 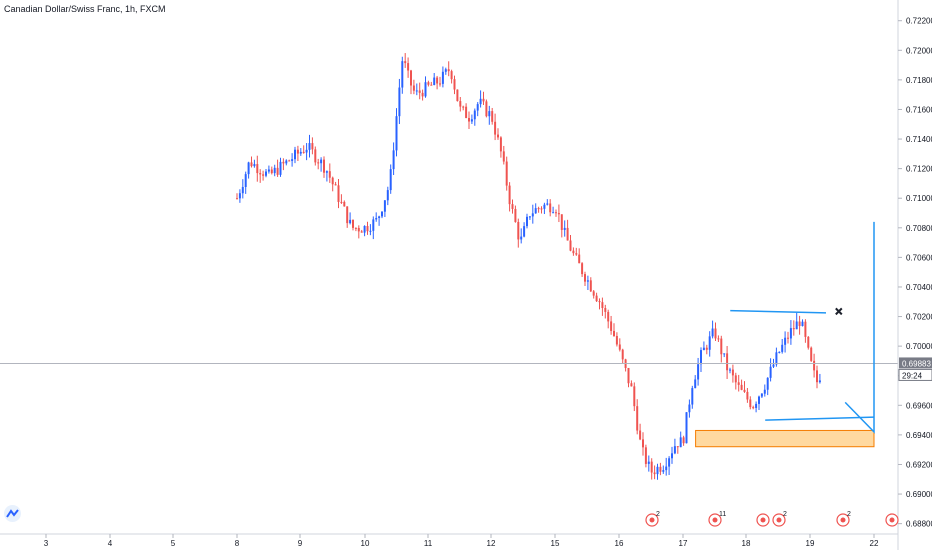 What do you see at coordinates (237, 543) in the screenshot?
I see `x-tick-label: 8` at bounding box center [237, 543].